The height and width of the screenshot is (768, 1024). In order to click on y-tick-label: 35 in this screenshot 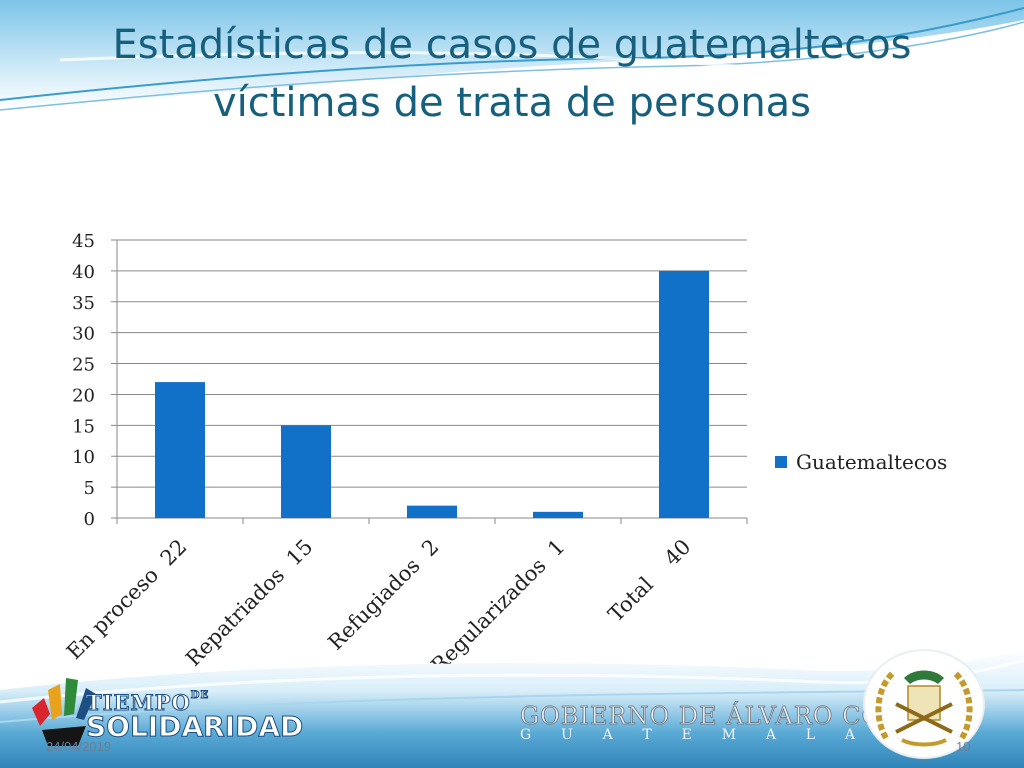, I will do `click(83, 303)`.